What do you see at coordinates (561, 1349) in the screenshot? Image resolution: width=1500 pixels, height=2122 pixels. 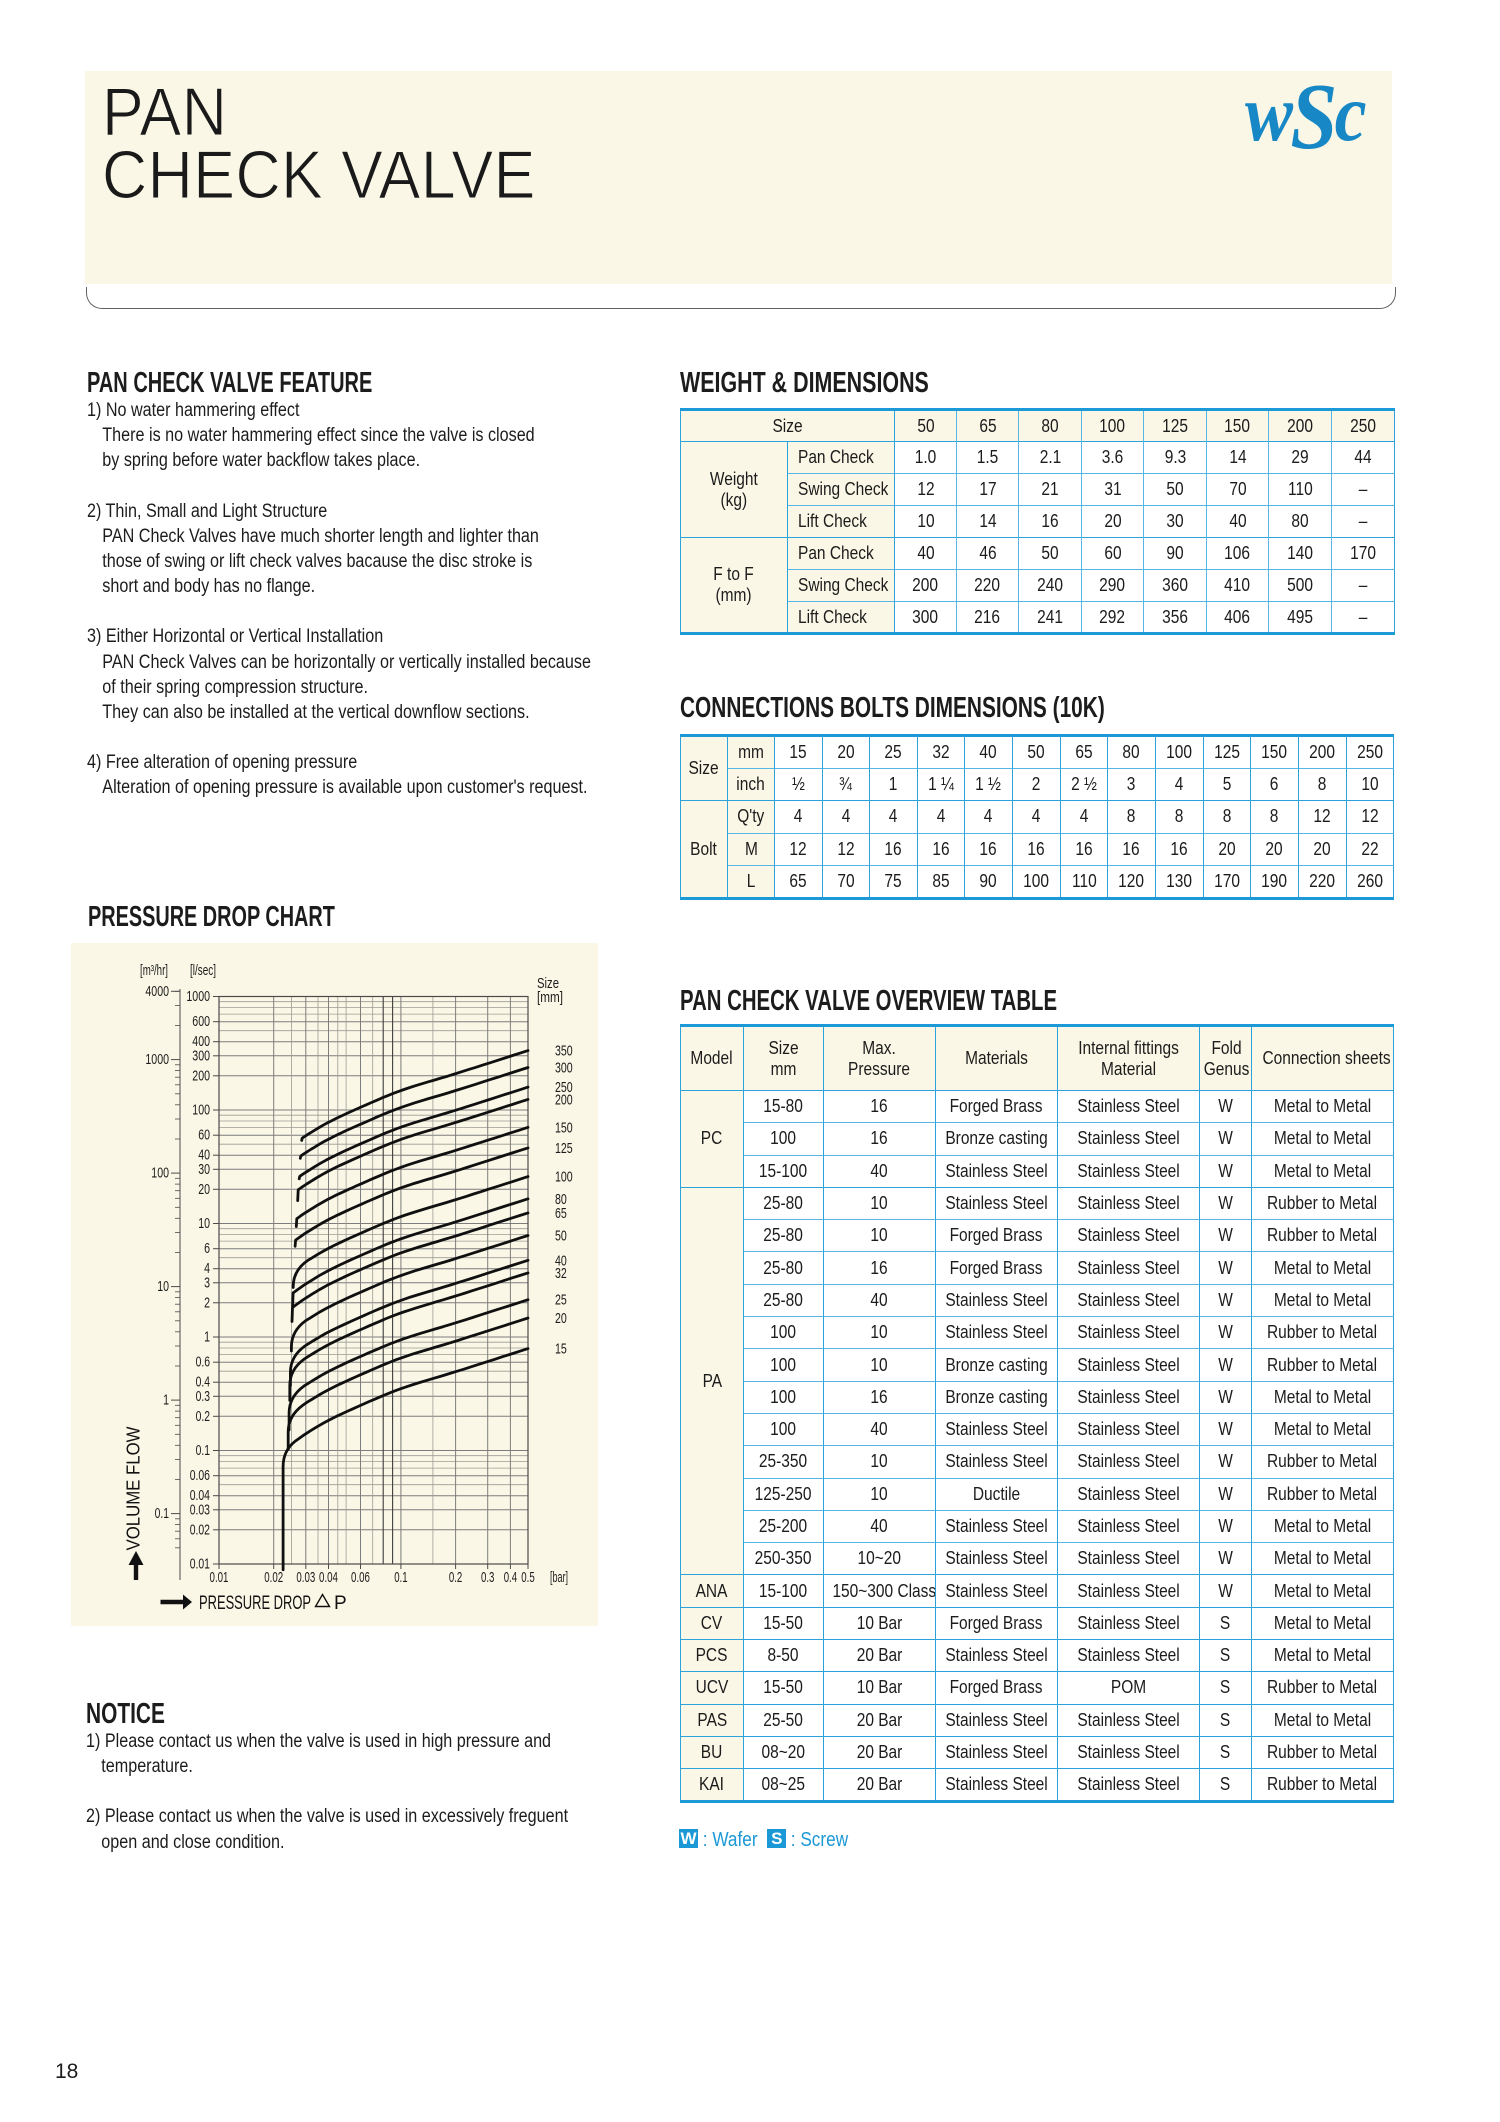 I see `svg-text: 15` at bounding box center [561, 1349].